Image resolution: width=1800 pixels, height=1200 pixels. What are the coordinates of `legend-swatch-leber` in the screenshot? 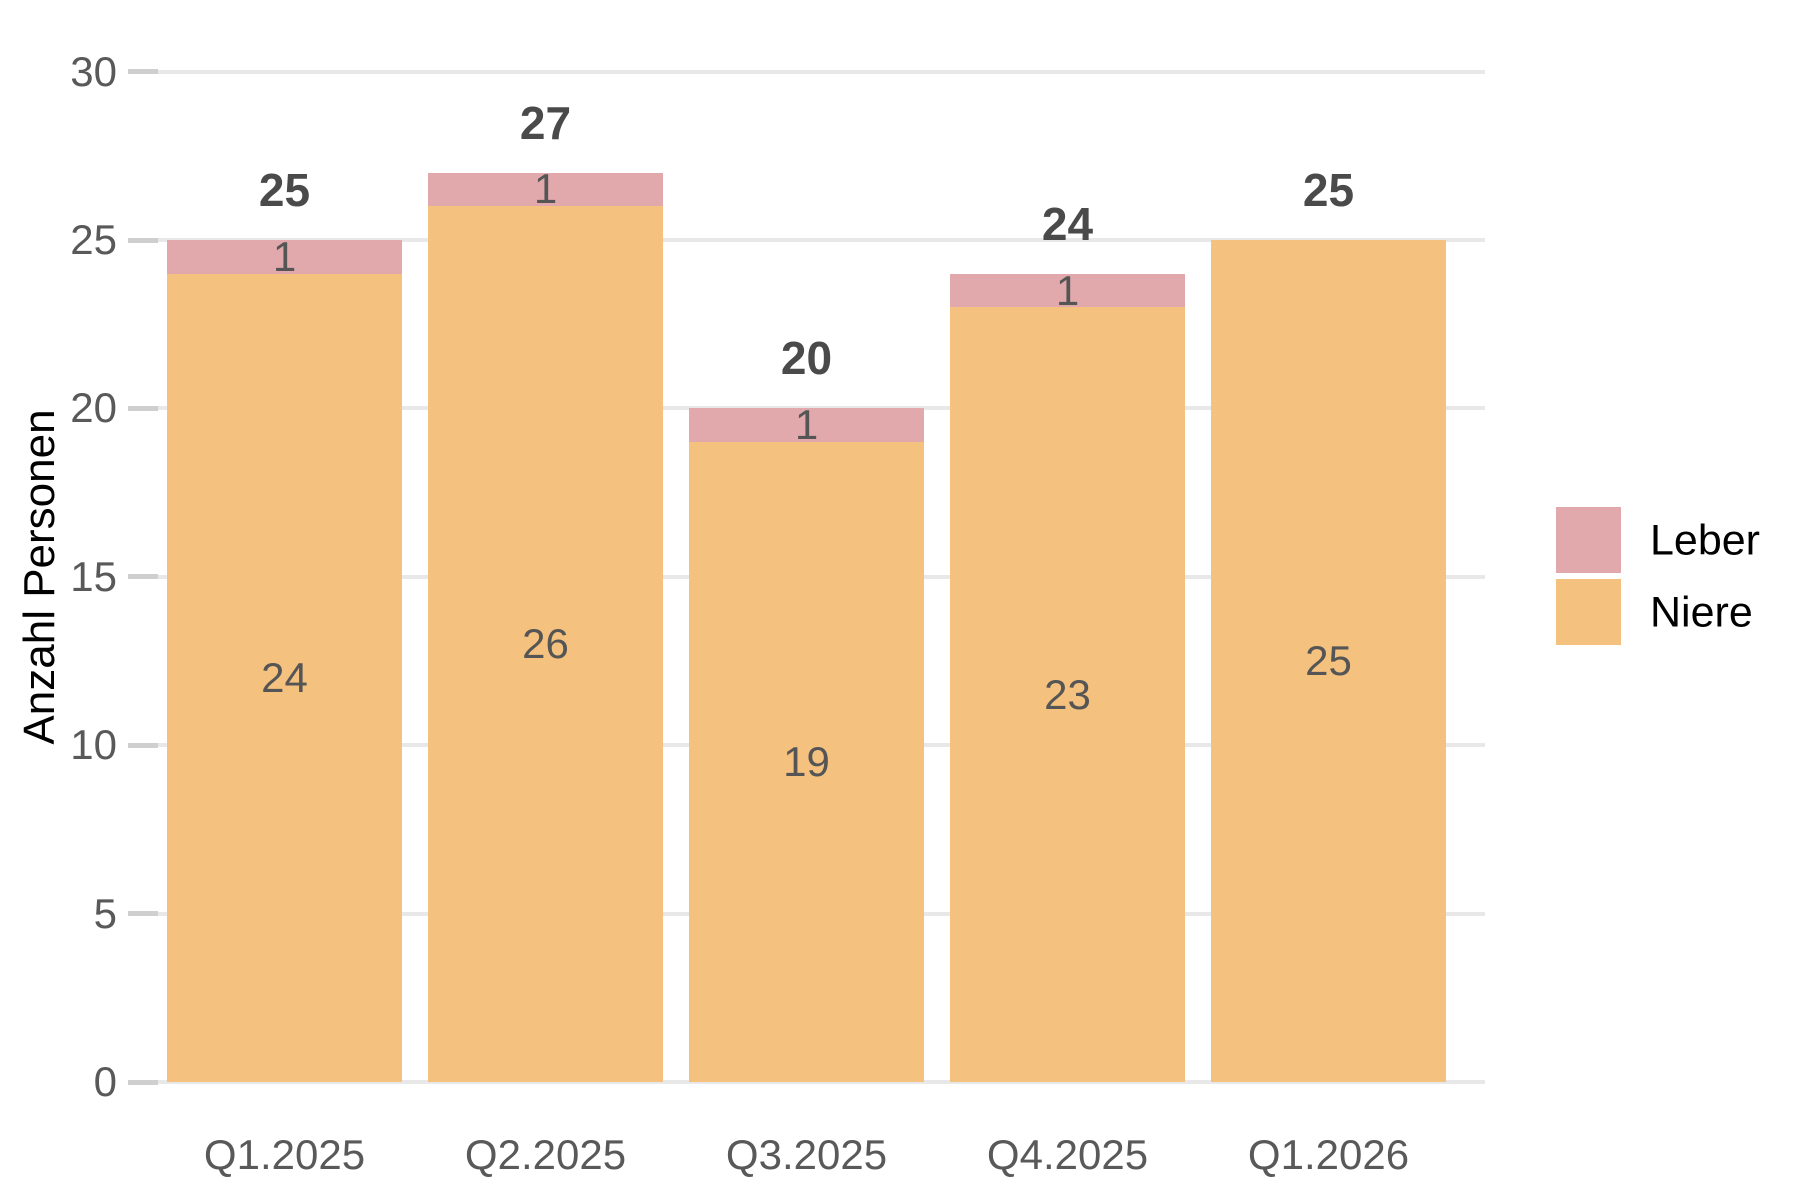 It's located at (1588, 540).